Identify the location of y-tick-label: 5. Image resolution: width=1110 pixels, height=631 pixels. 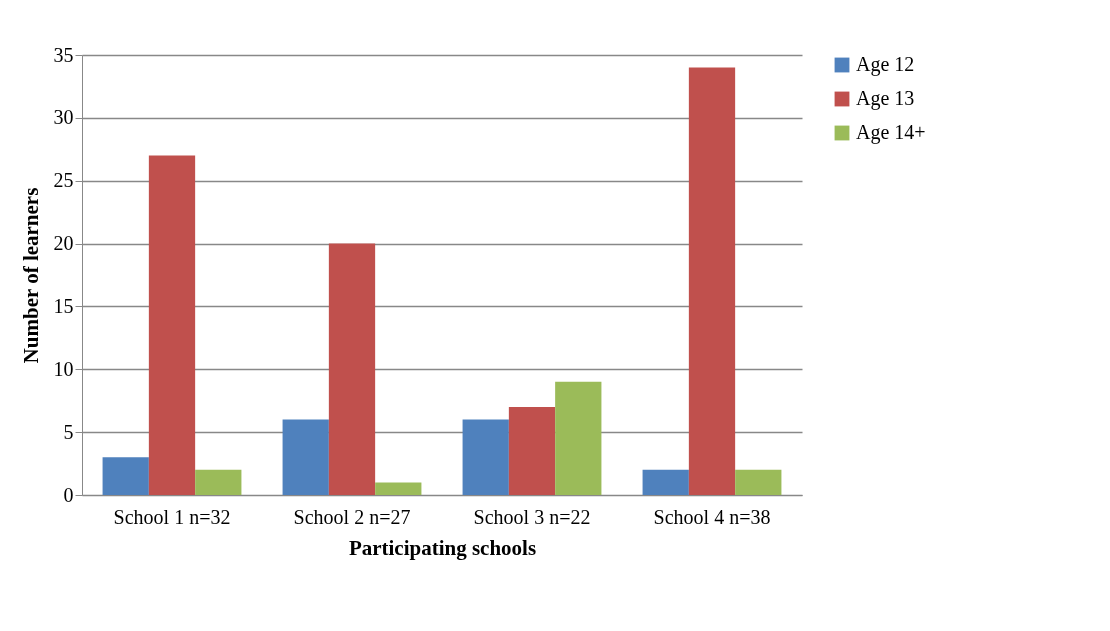
(68, 431).